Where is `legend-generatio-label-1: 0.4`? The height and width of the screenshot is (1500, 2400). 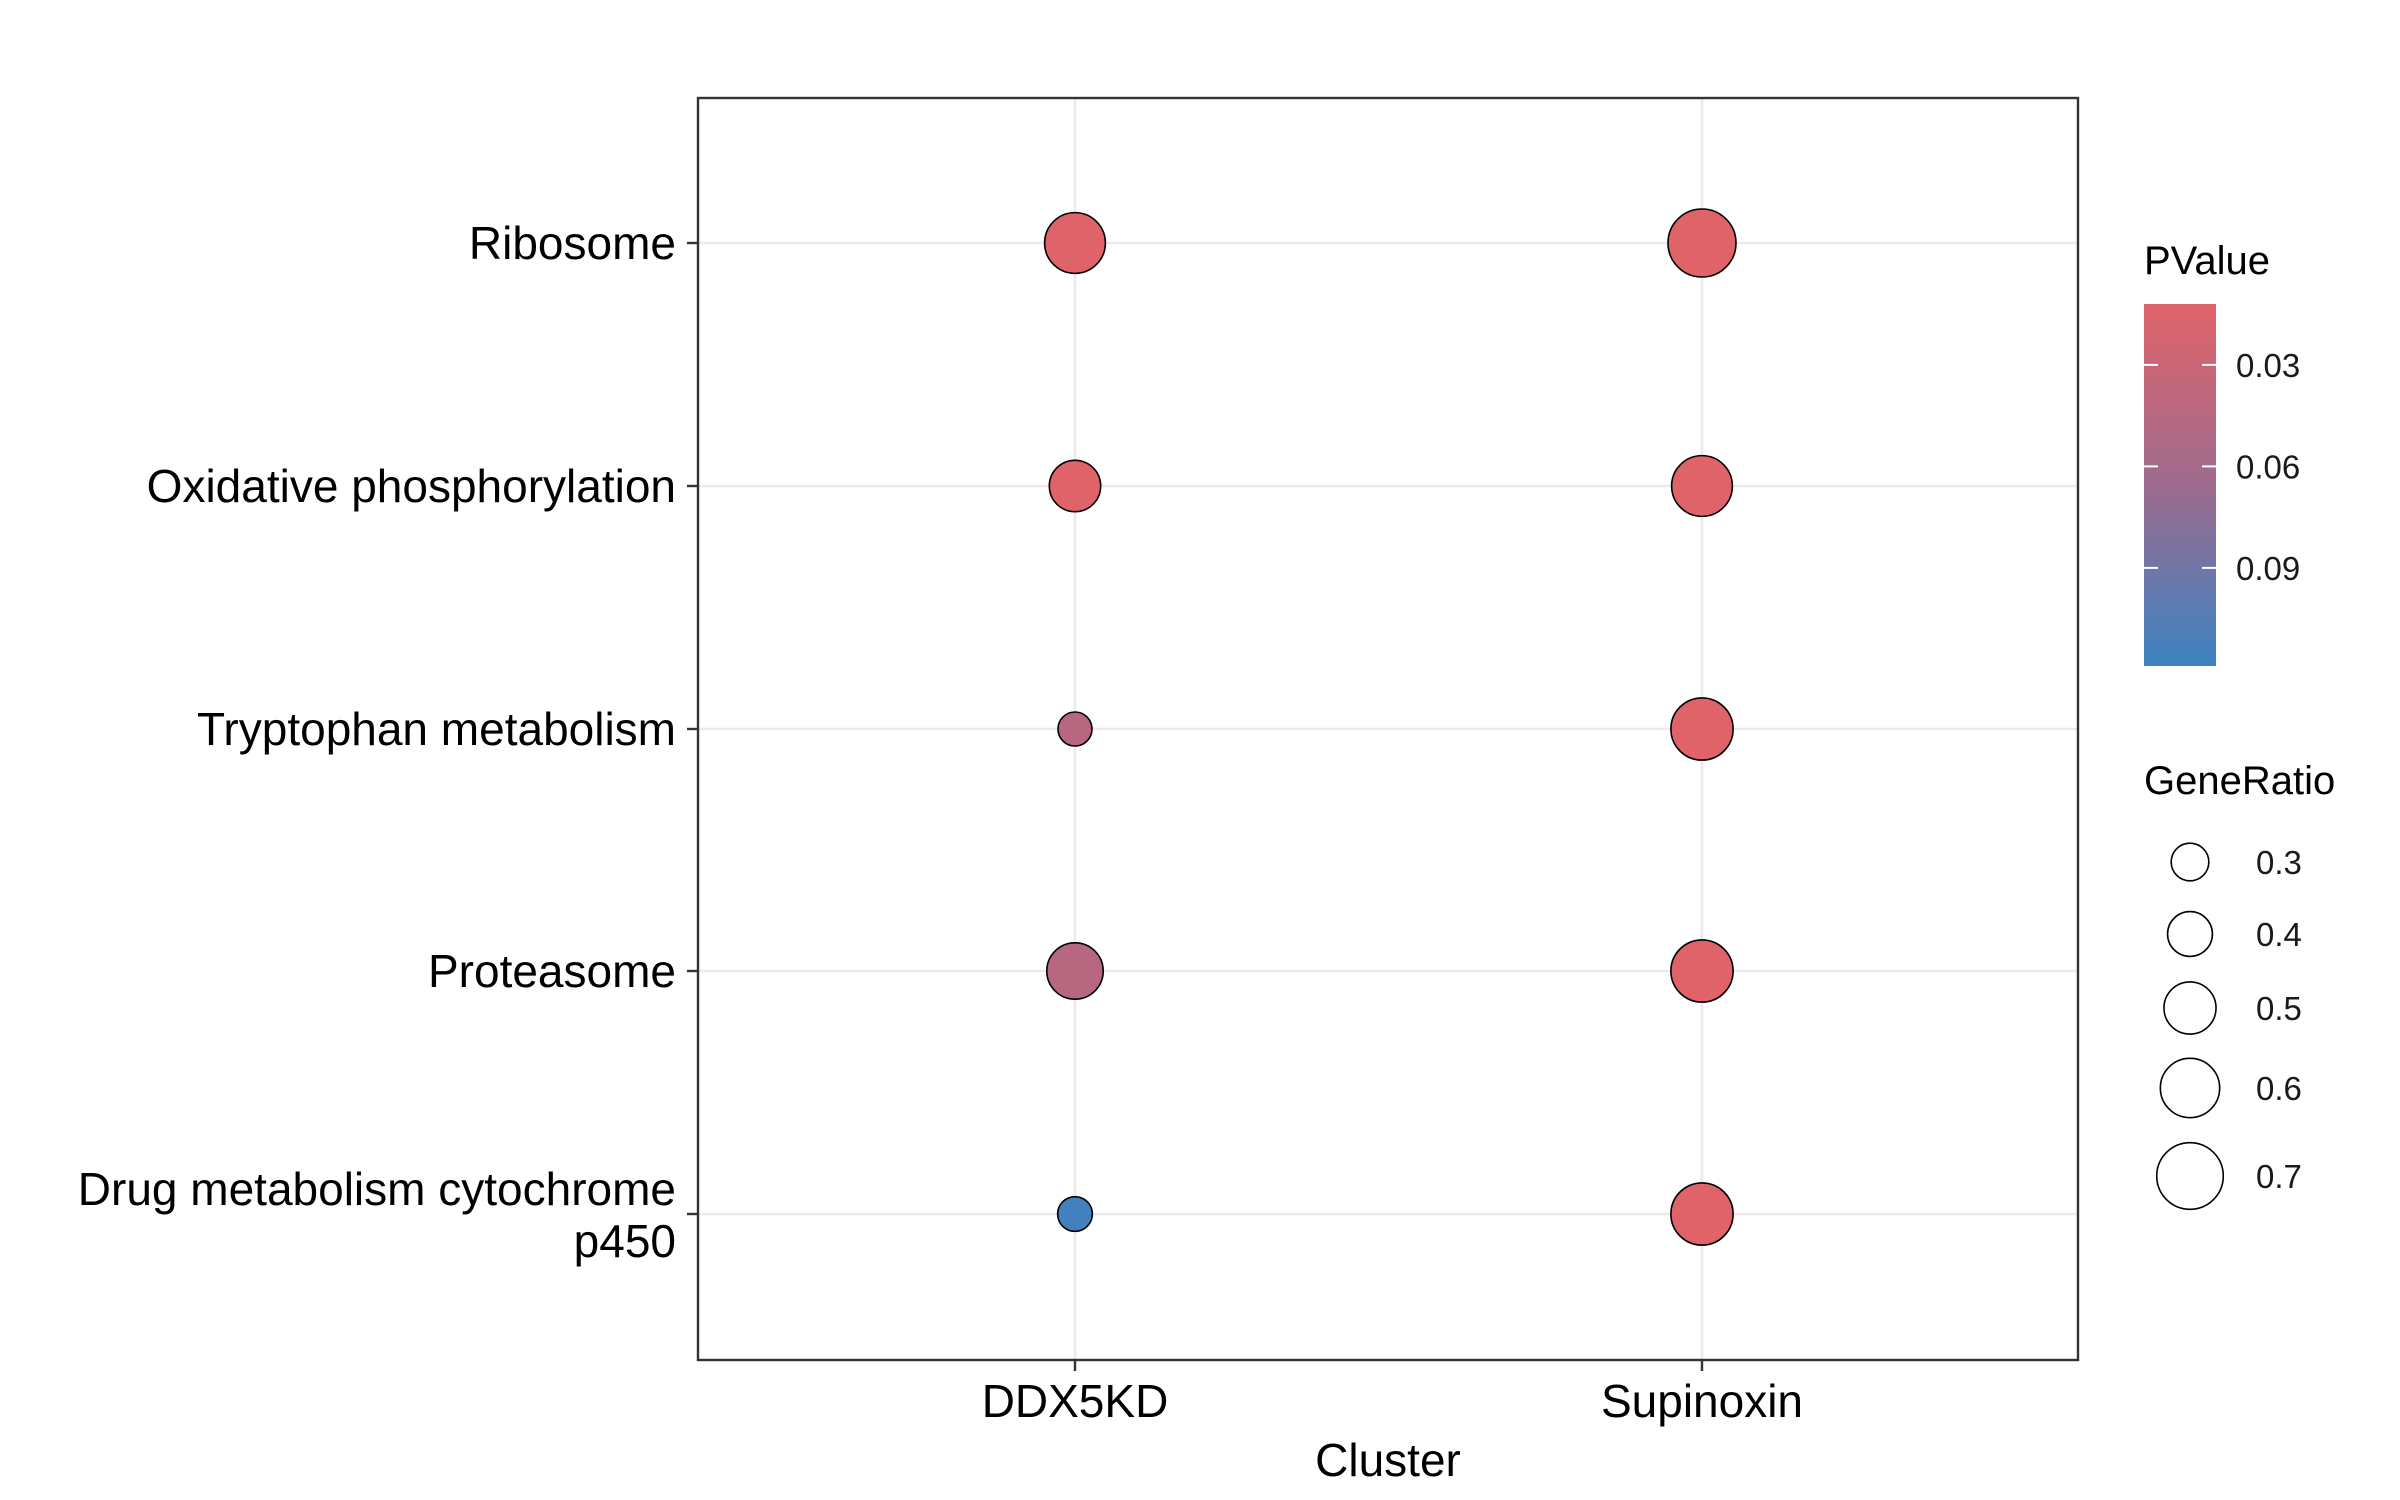 legend-generatio-label-1: 0.4 is located at coordinates (2279, 934).